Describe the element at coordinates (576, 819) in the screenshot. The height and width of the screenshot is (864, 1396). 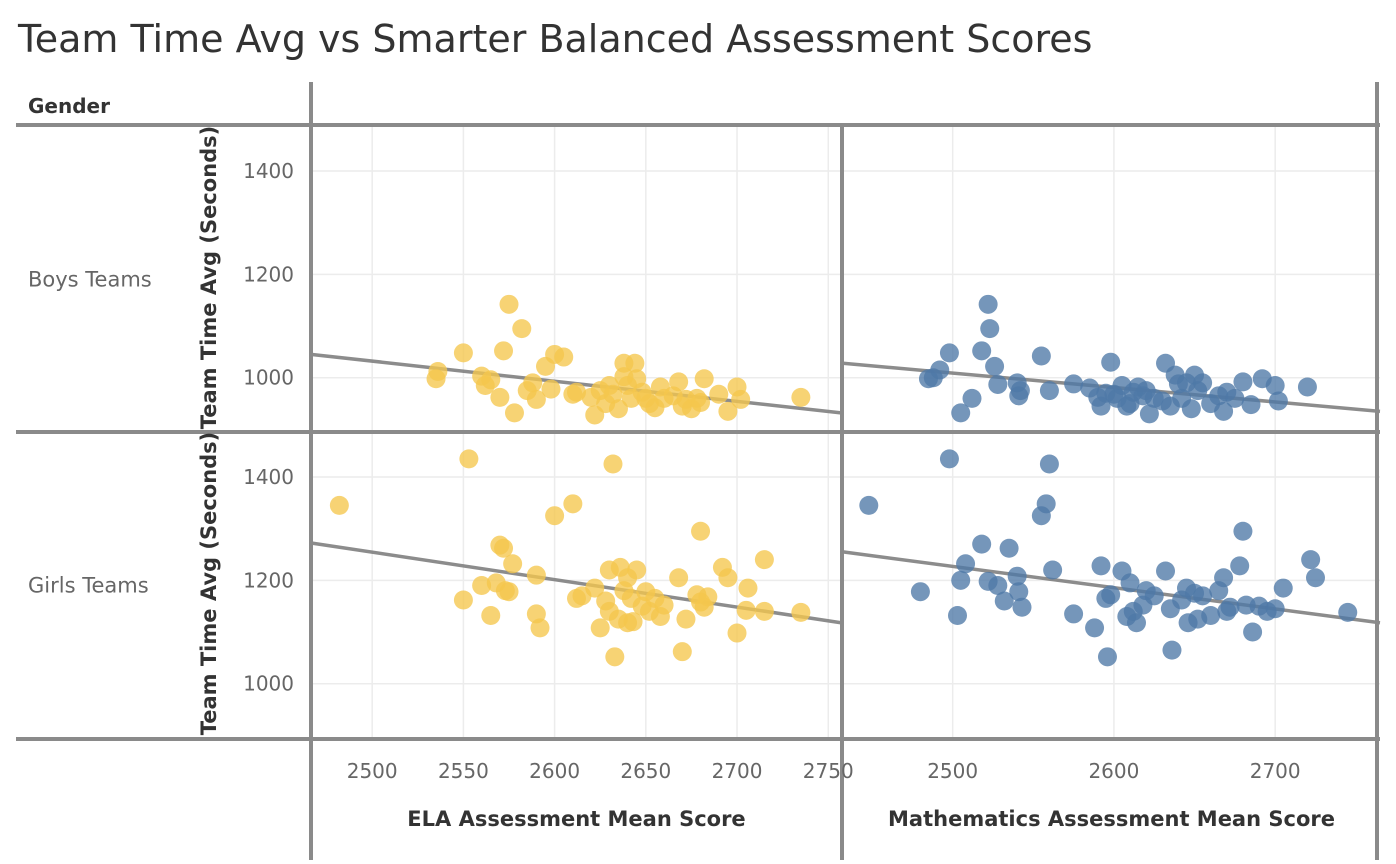
I see `x-axis-label: ELA Assessment Mean Score` at that location.